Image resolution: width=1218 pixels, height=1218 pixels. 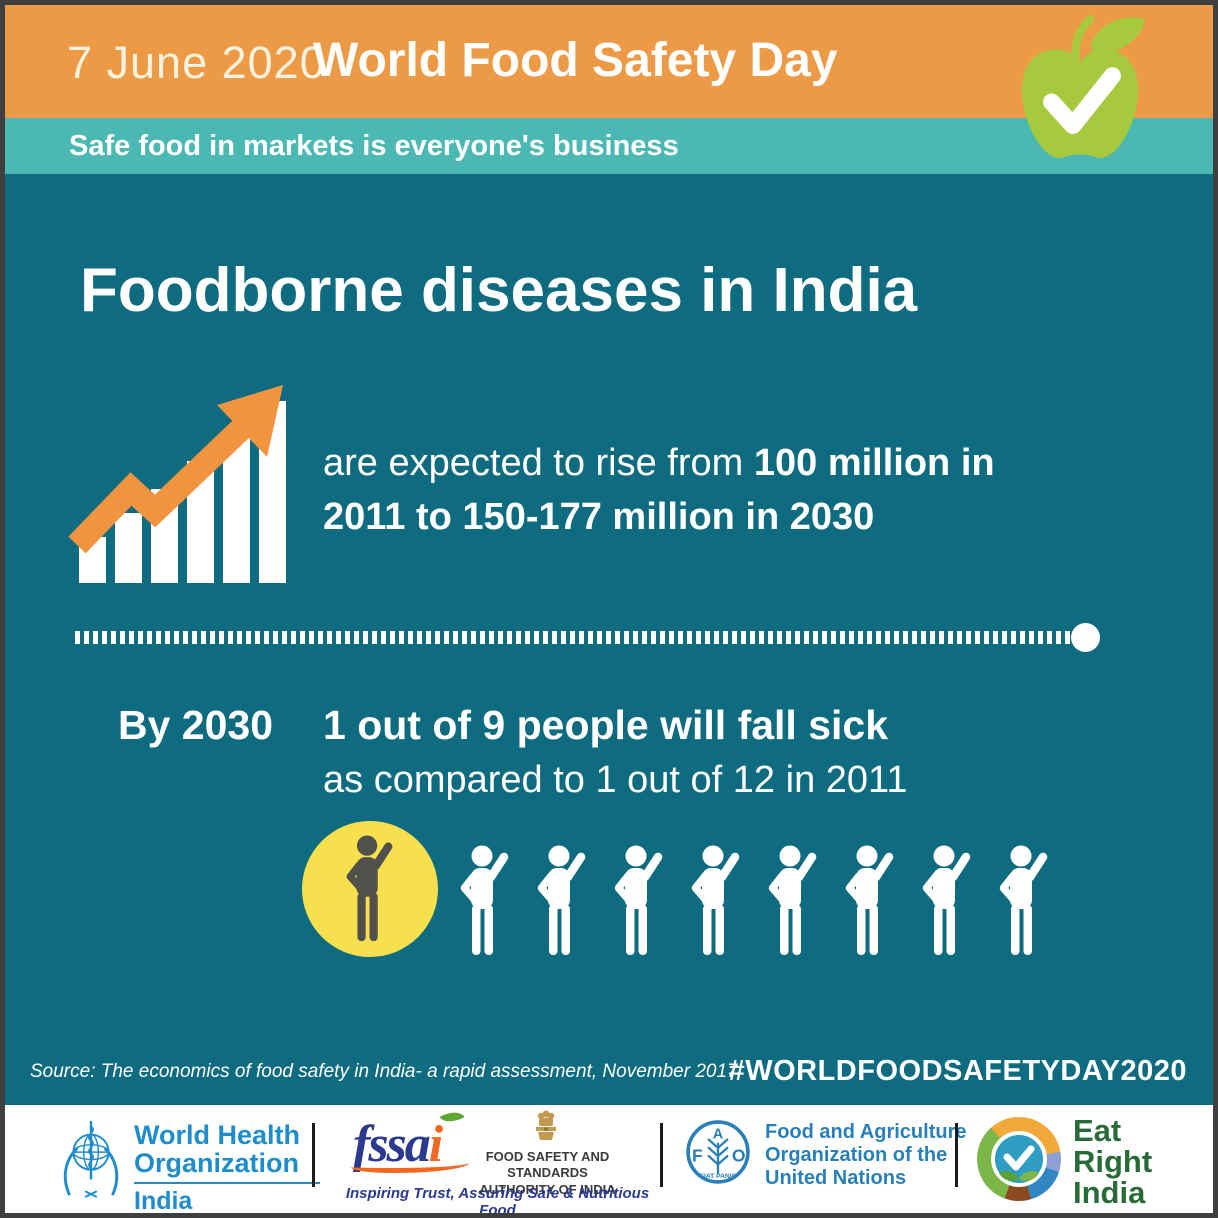 What do you see at coordinates (1019, 1159) in the screenshot?
I see `eat-right-ring-icon` at bounding box center [1019, 1159].